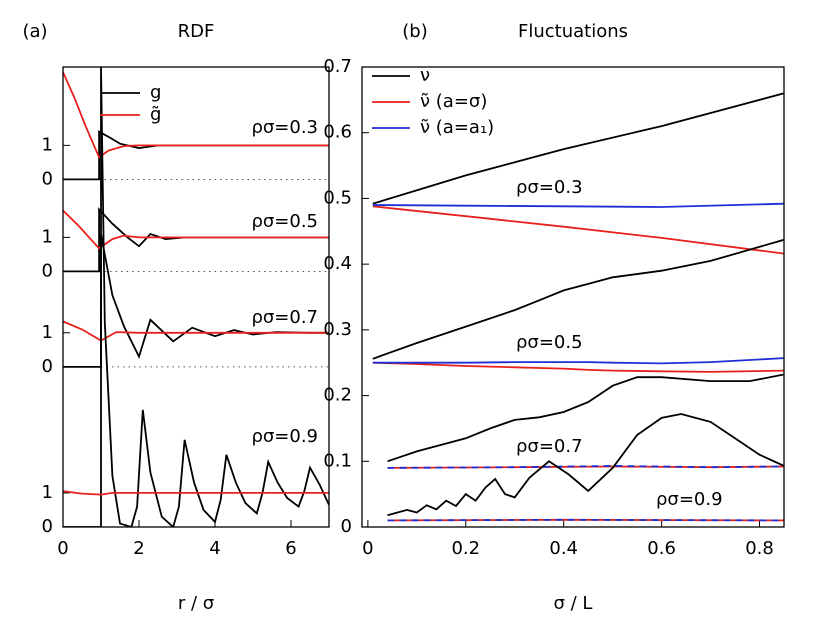 This screenshot has height=623, width=830. Describe the element at coordinates (337, 66) in the screenshot. I see `y-tick-label: 0.7` at that location.